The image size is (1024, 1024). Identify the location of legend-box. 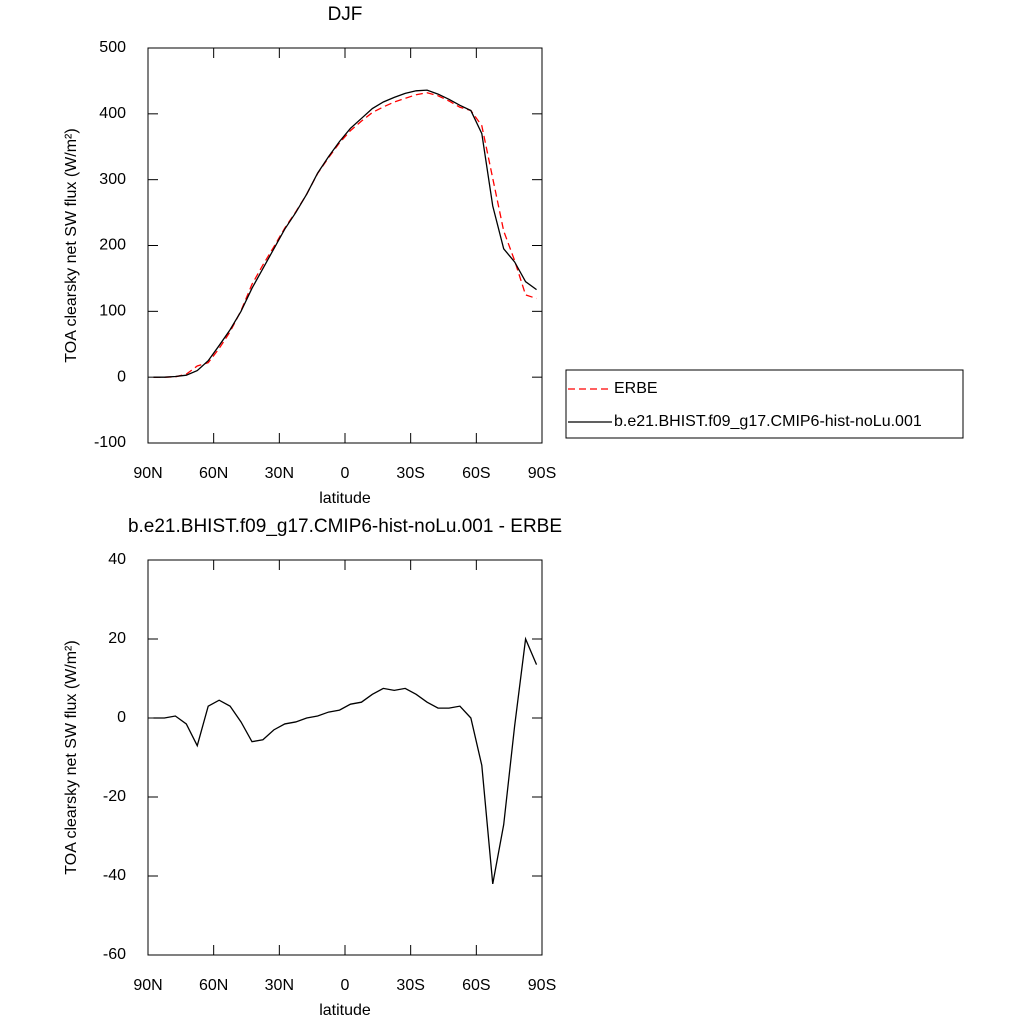
(764, 404).